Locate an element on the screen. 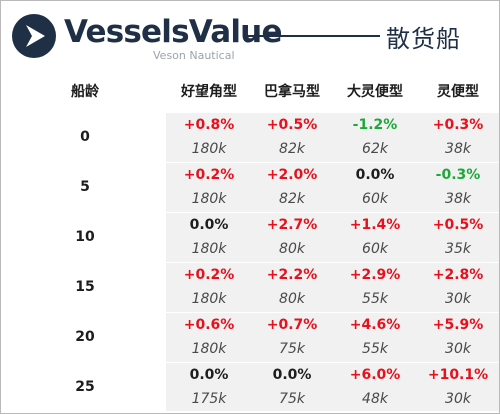  page-title: 散货船 is located at coordinates (423, 39).